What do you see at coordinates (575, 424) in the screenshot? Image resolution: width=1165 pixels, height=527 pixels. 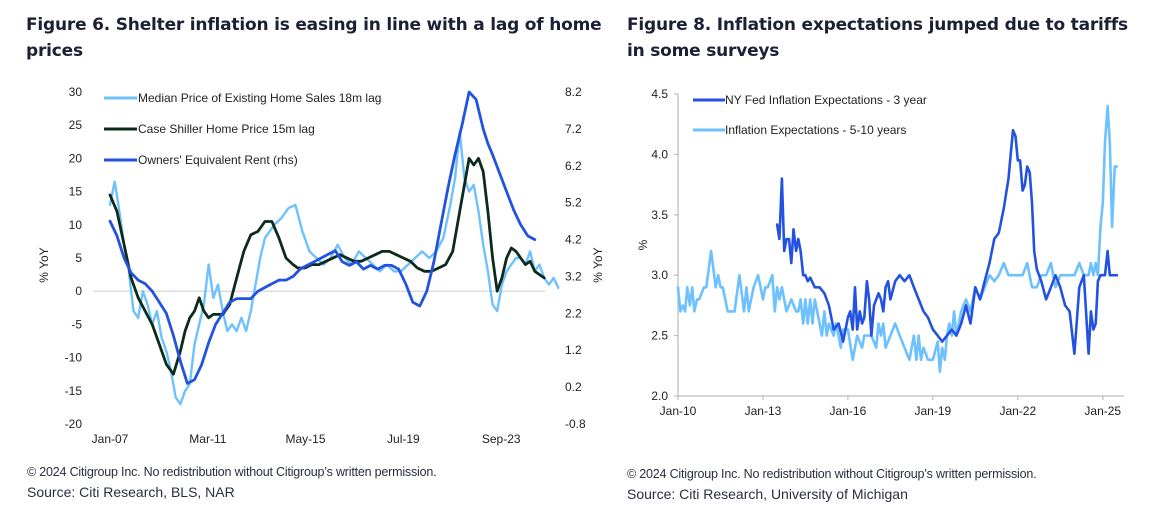 I see `y2-tick-label: -0.8` at bounding box center [575, 424].